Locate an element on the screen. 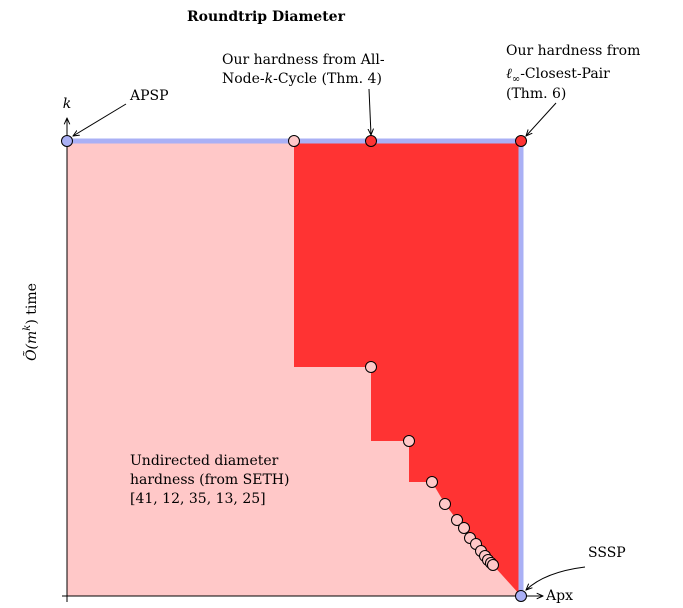  all-node-cycle-point is located at coordinates (371, 141).